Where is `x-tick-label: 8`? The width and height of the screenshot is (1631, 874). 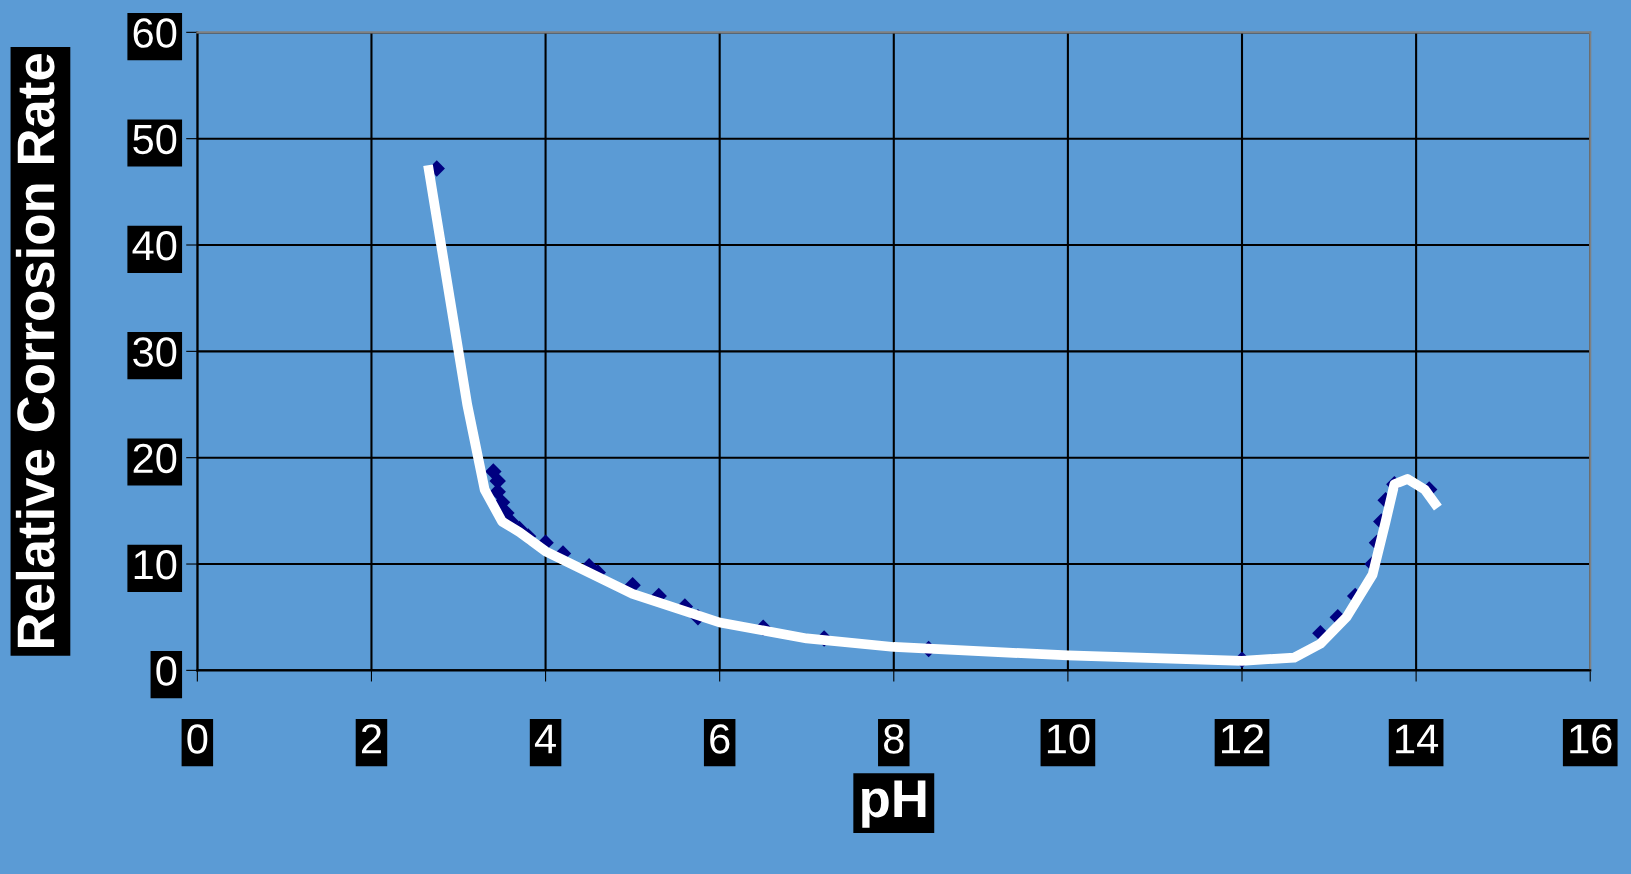 x-tick-label: 8 is located at coordinates (894, 739).